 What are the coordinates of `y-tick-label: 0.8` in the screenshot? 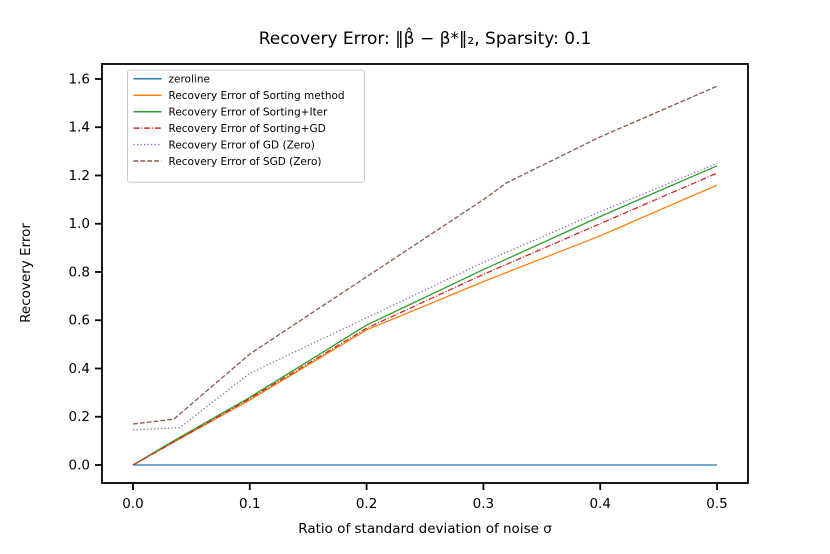 It's located at (79, 272).